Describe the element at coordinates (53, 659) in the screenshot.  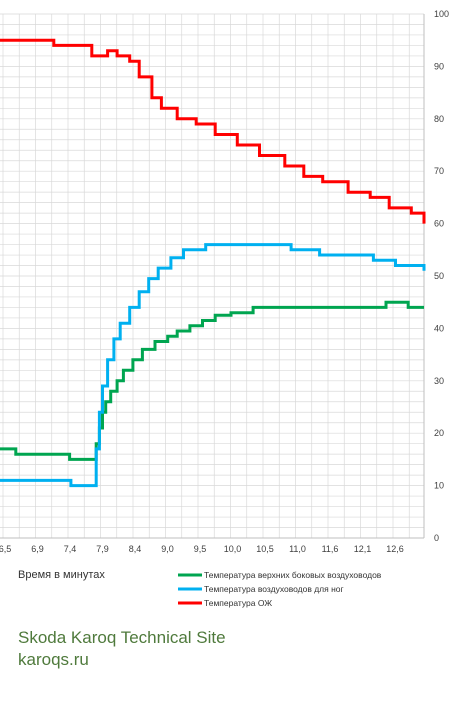
I see `site-url: karoqs.ru` at that location.